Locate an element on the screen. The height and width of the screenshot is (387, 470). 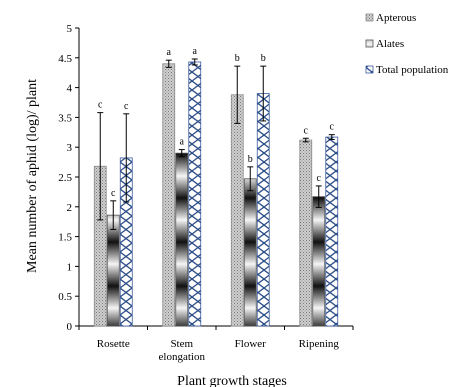
legend: Apterous Alates Total population is located at coordinates (407, 44).